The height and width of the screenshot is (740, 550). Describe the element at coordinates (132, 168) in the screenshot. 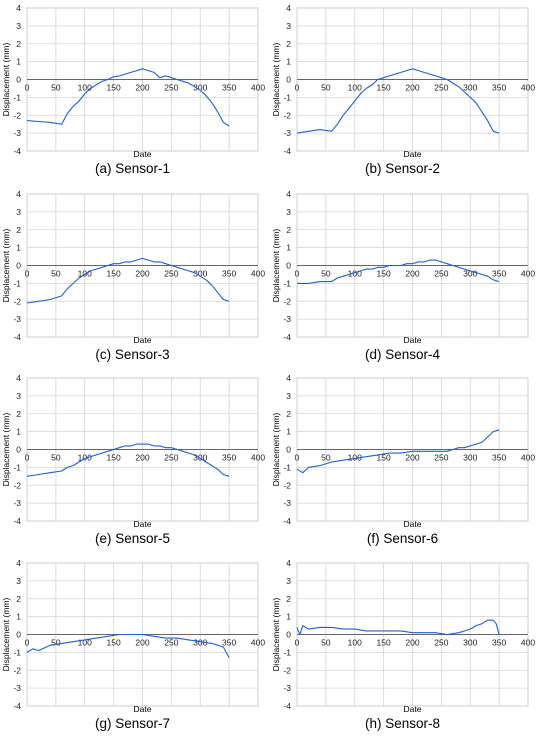

I see `chart-caption: (a) Sensor-1` at that location.